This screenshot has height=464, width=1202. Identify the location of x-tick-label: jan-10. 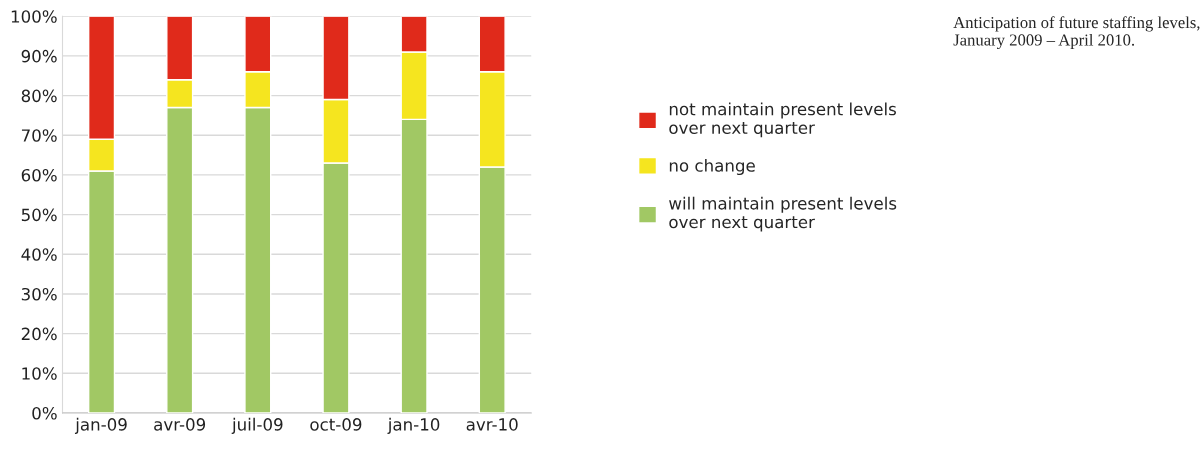
(413, 425).